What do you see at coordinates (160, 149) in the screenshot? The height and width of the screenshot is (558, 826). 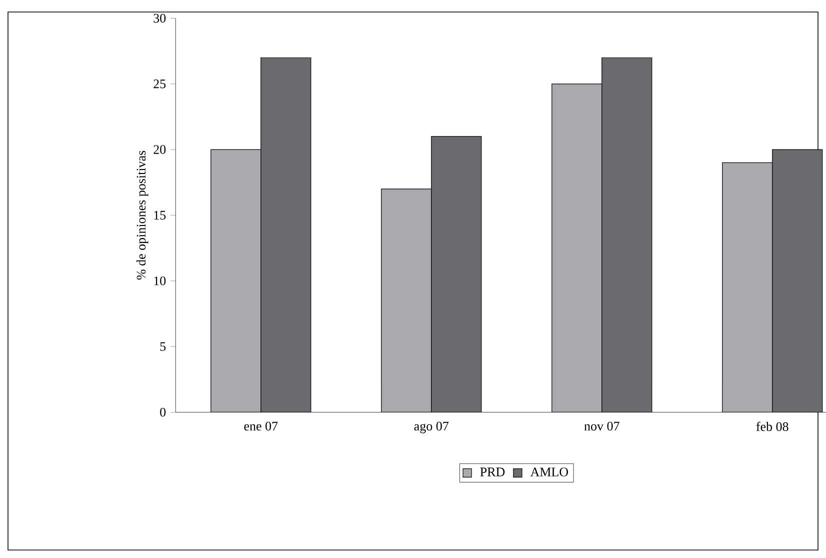 I see `y-tick-label: 20` at bounding box center [160, 149].